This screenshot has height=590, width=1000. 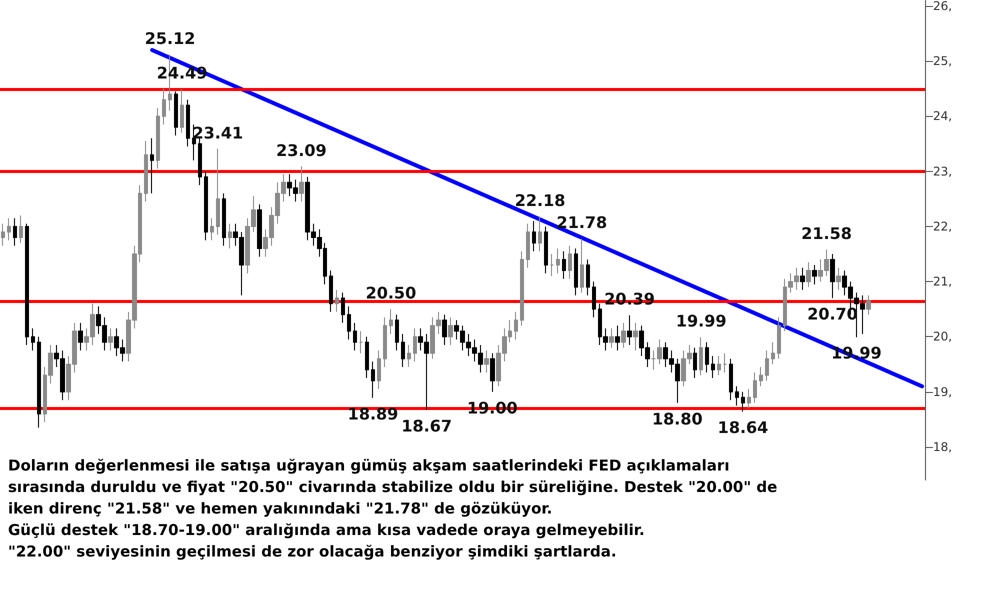 I want to click on y-tick-label: 19,, so click(x=942, y=391).